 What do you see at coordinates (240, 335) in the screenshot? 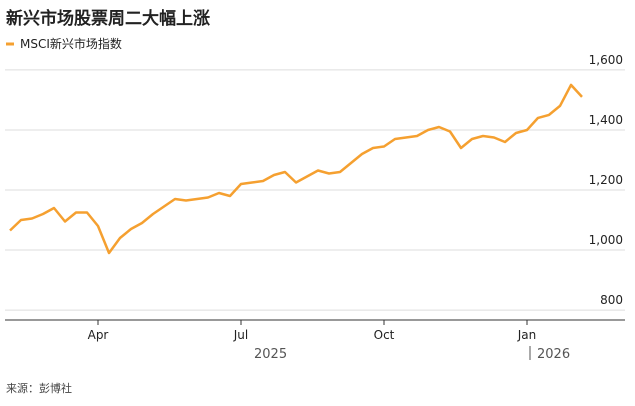
I see `x-tick-label: Jul` at bounding box center [240, 335].